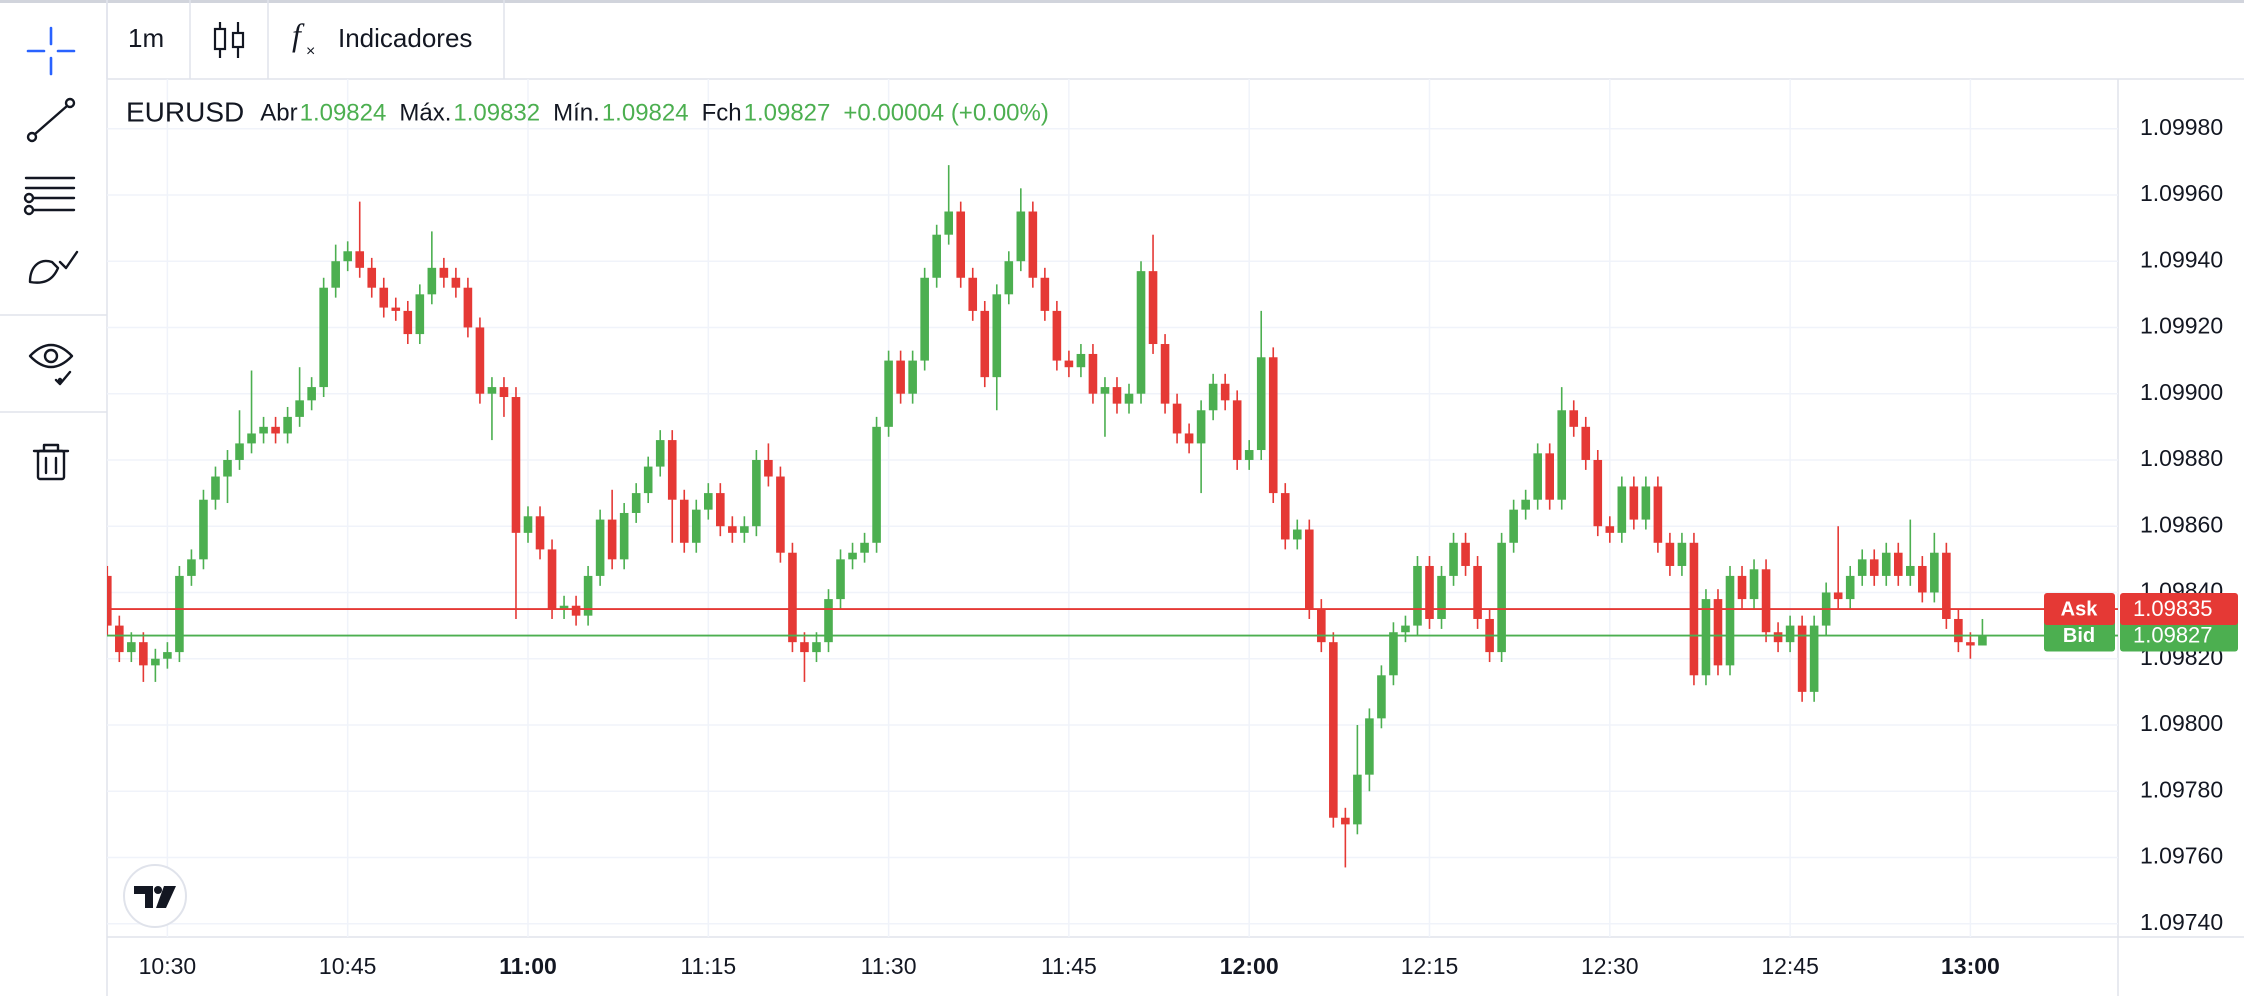  I want to click on x-tick-label: 12:30, so click(1610, 966).